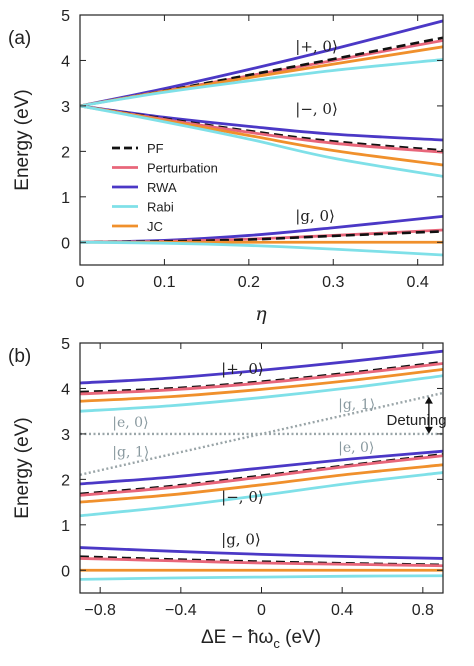 The image size is (474, 666). I want to click on legend-label-rwa: RWA, so click(162, 187).